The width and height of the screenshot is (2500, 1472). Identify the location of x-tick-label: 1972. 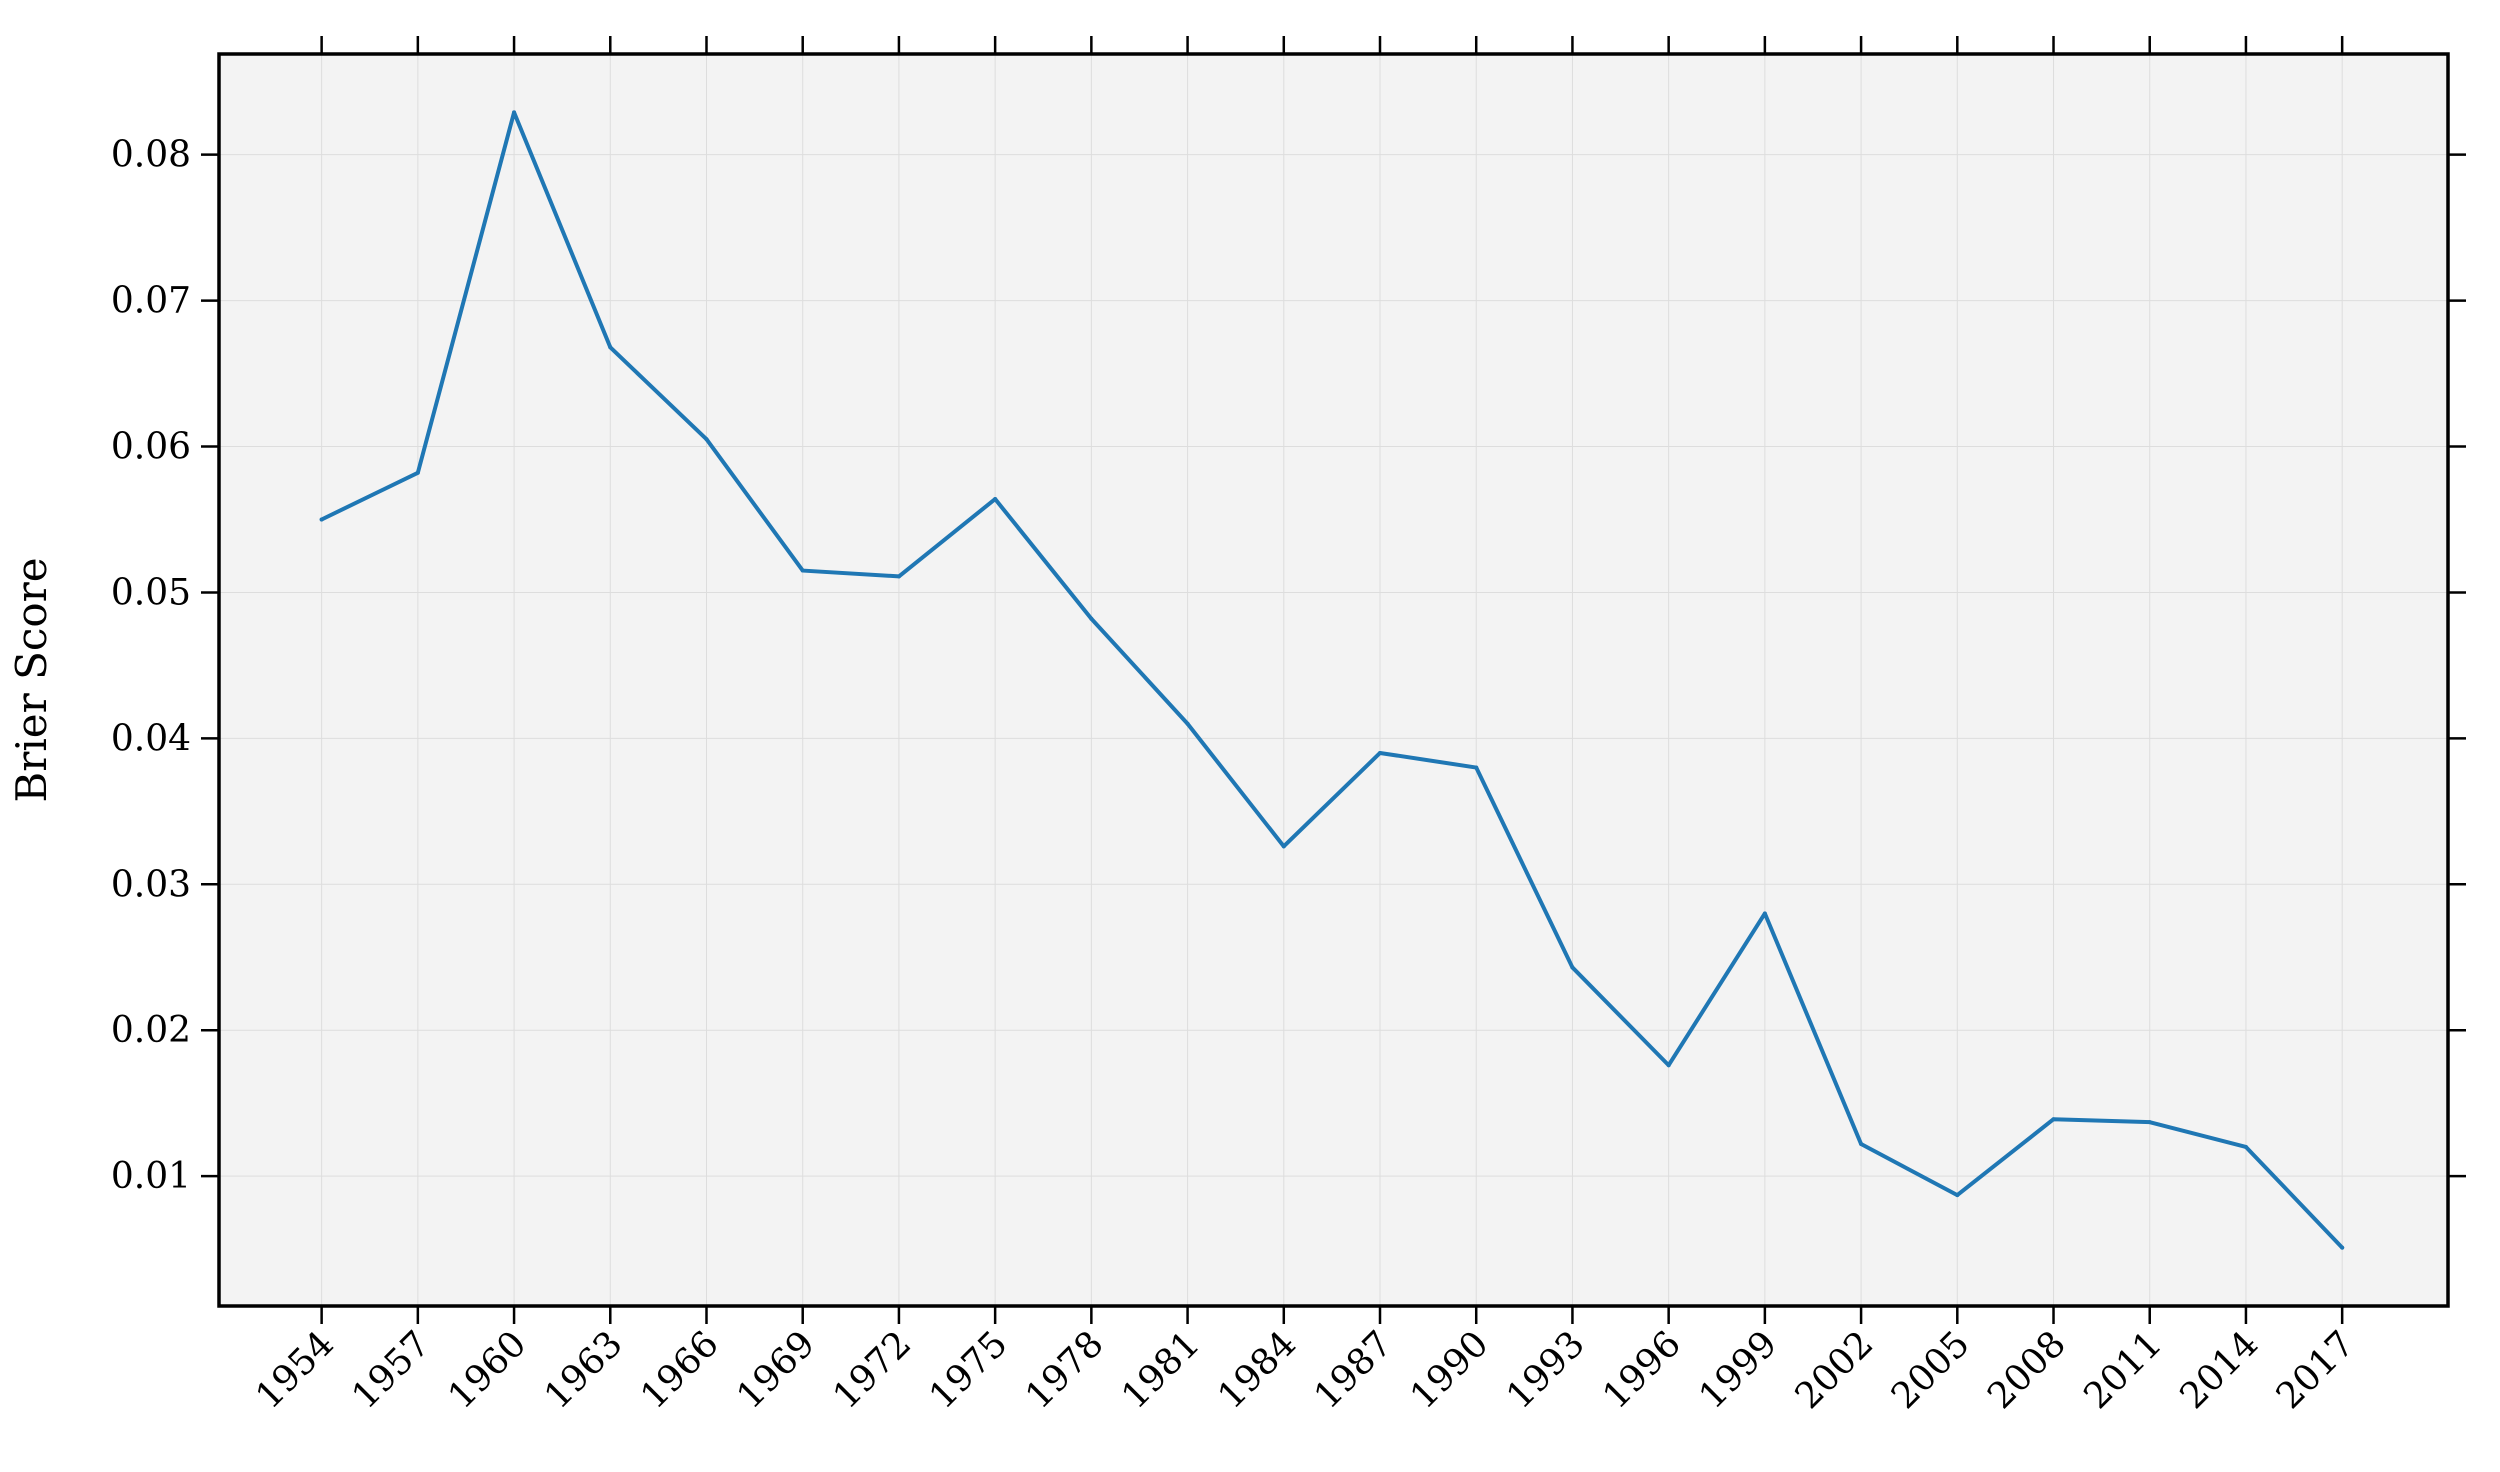
(873, 1370).